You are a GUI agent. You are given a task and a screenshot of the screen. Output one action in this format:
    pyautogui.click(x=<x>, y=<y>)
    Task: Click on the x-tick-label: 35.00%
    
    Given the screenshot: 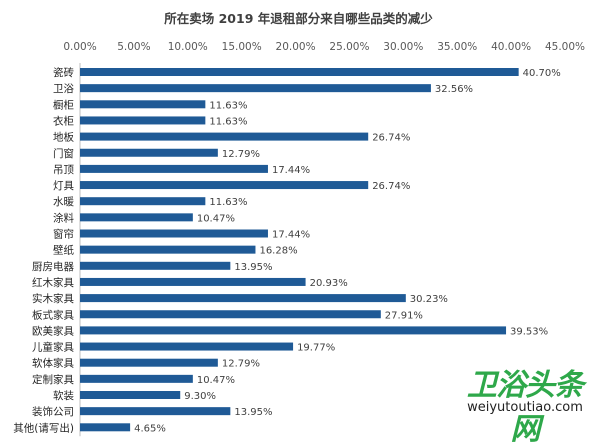 What is the action you would take?
    pyautogui.click(x=457, y=47)
    